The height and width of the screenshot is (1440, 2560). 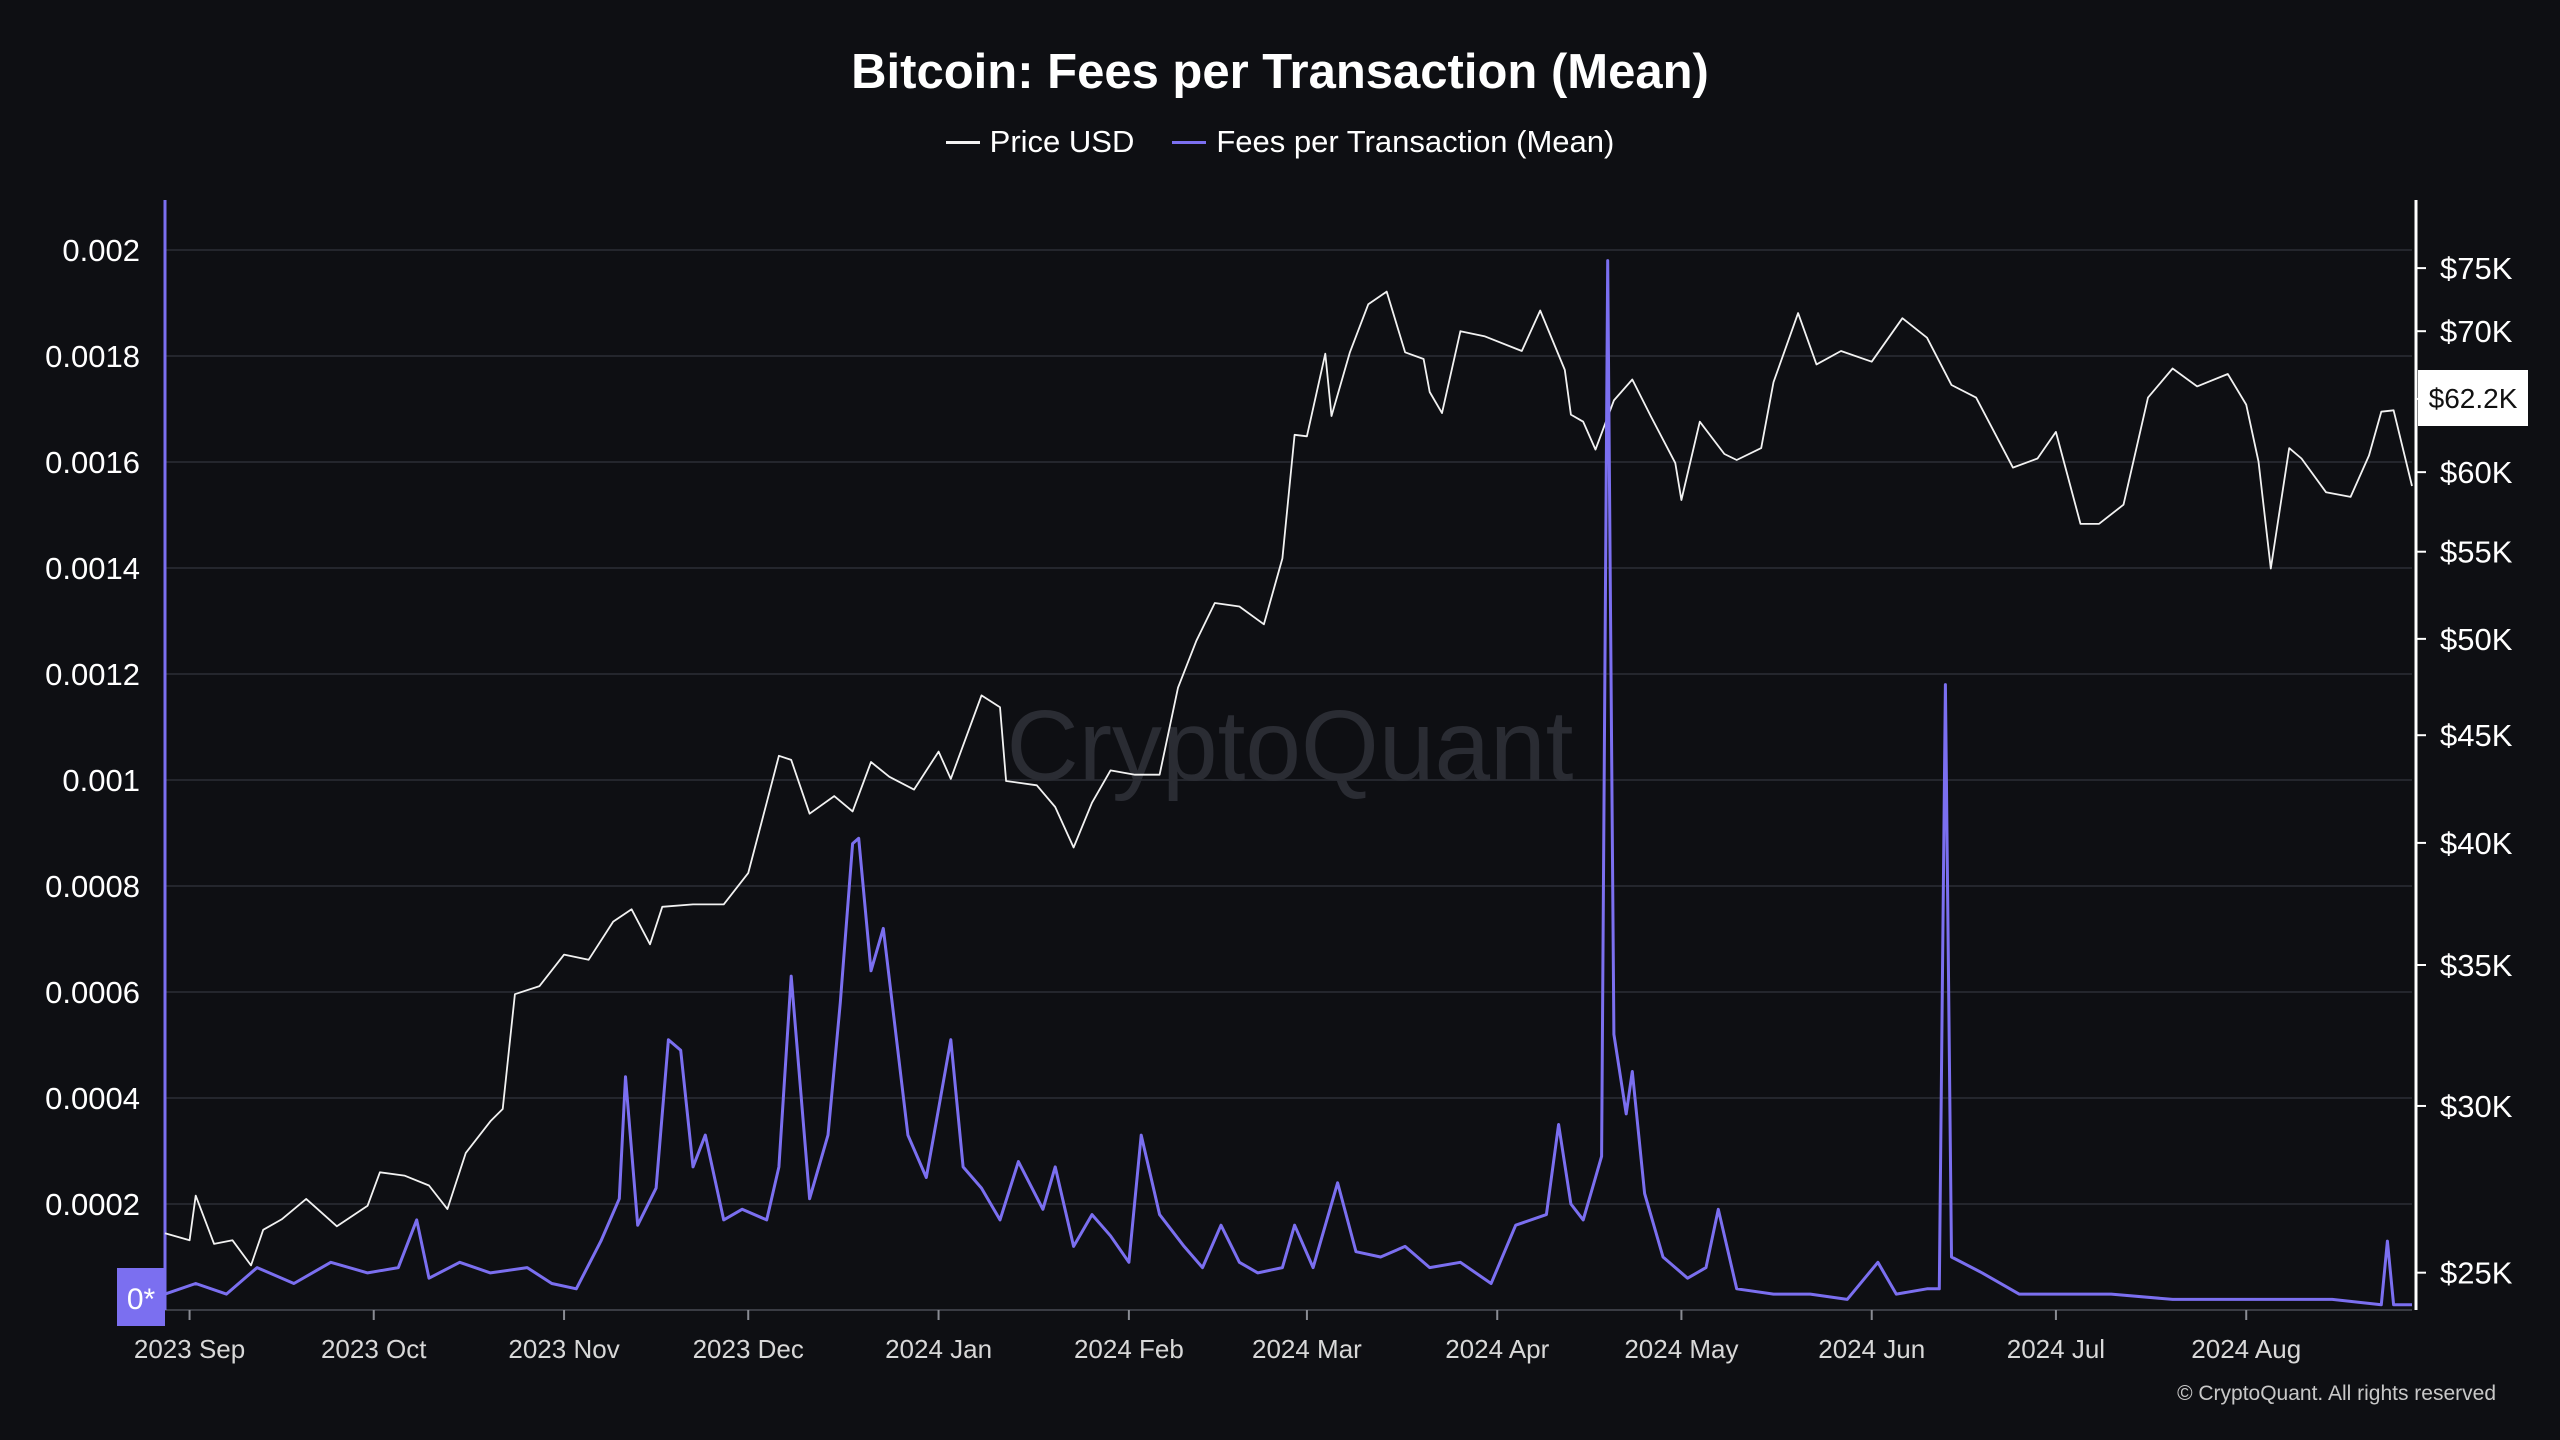 I want to click on right-tick-label: $45K, so click(x=2476, y=735).